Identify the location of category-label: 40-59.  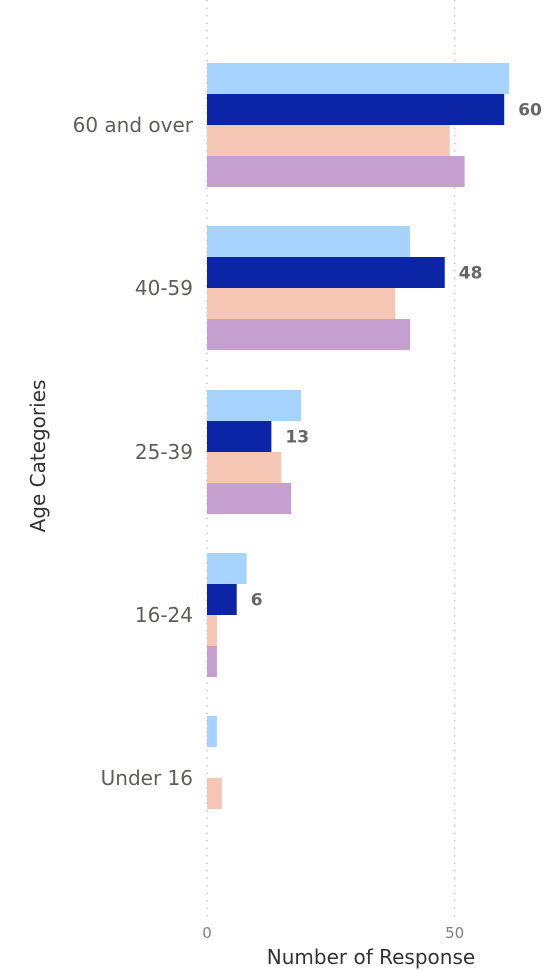
(164, 288).